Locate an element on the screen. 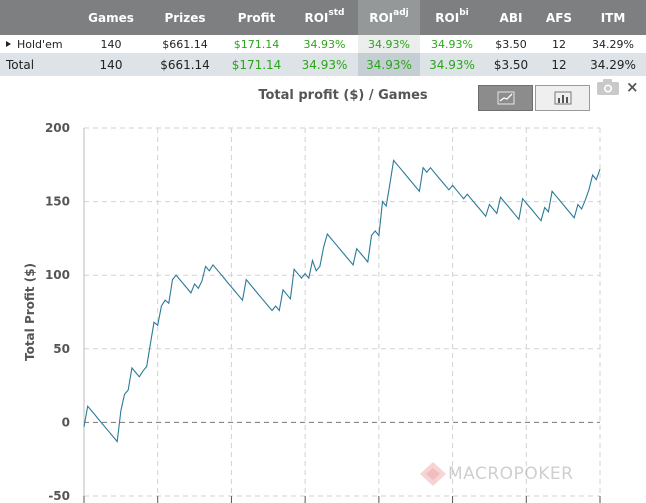  expand-caret-icon is located at coordinates (8, 43).